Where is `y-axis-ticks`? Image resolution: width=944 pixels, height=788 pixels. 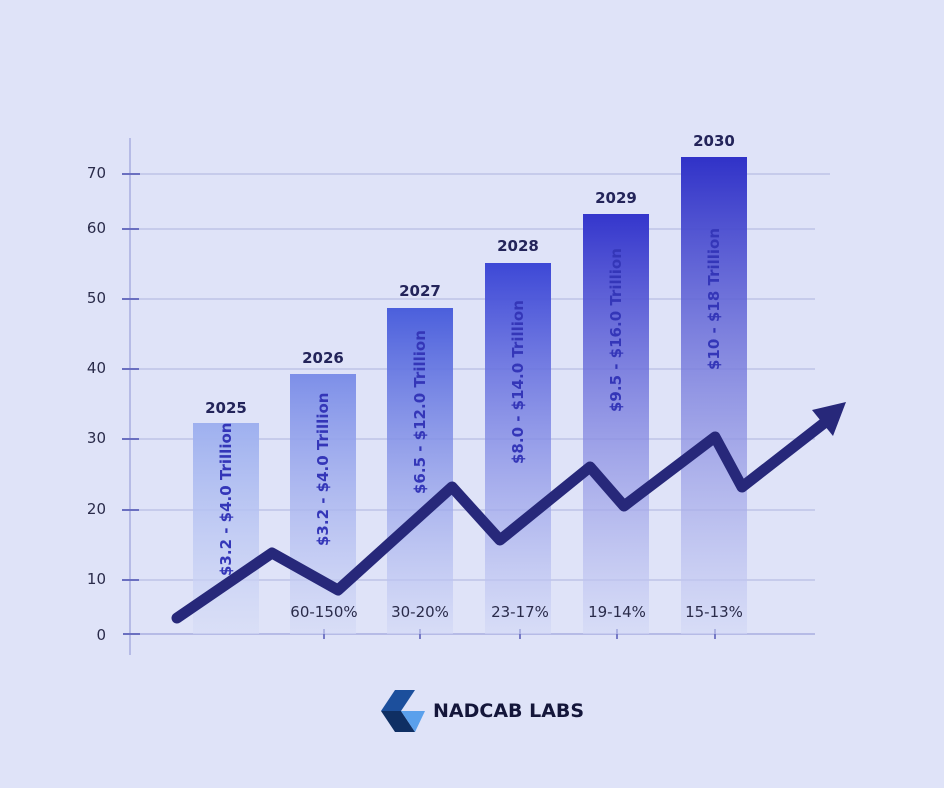
y-axis-ticks is located at coordinates (131, 404).